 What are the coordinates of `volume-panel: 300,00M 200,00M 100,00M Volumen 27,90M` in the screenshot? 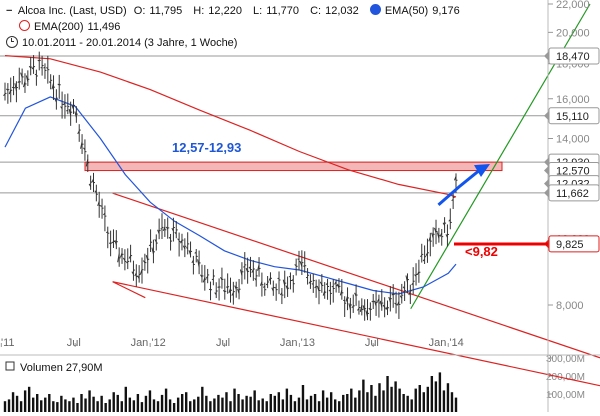 It's located at (294, 383).